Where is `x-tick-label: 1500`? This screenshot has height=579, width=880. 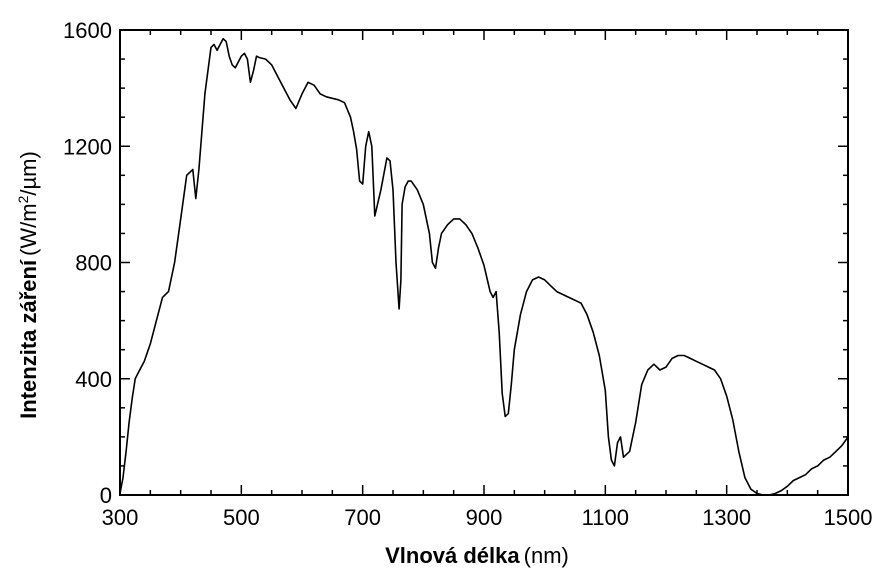
x-tick-label: 1500 is located at coordinates (848, 517).